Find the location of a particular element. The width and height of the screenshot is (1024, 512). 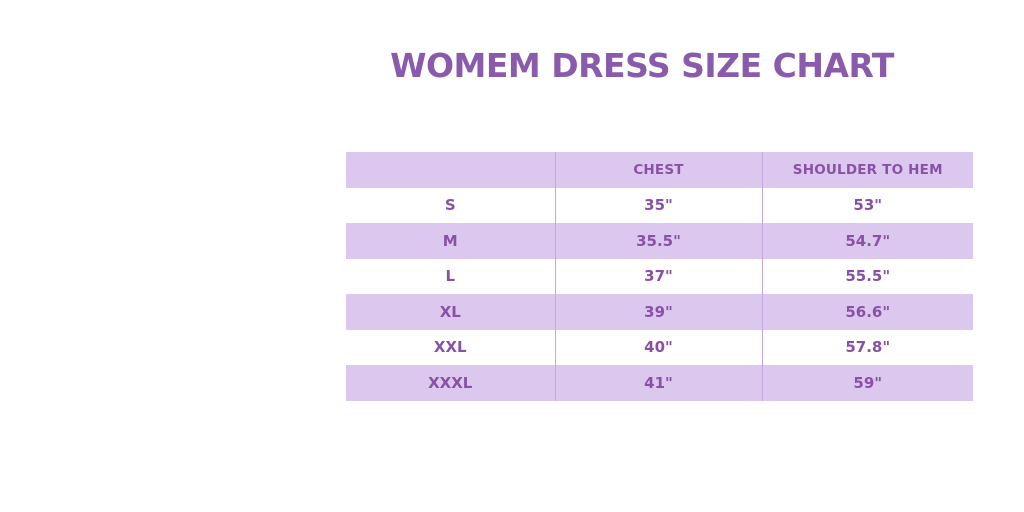

column-header-chest: CHEST is located at coordinates (658, 170).